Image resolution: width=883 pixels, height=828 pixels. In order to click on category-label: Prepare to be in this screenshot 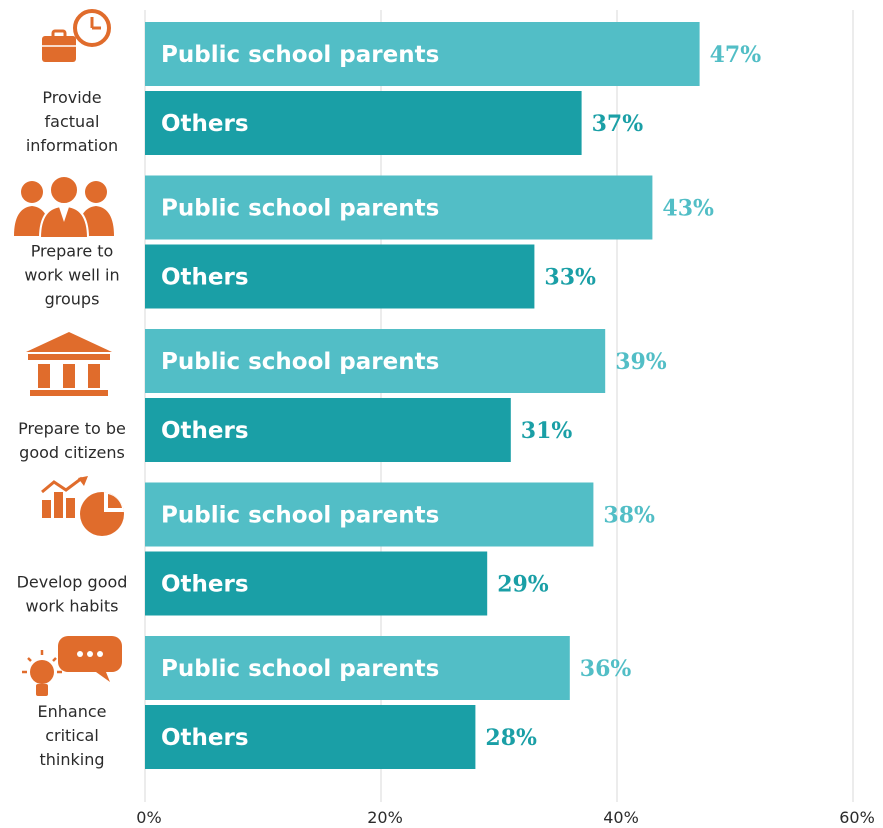, I will do `click(72, 428)`.